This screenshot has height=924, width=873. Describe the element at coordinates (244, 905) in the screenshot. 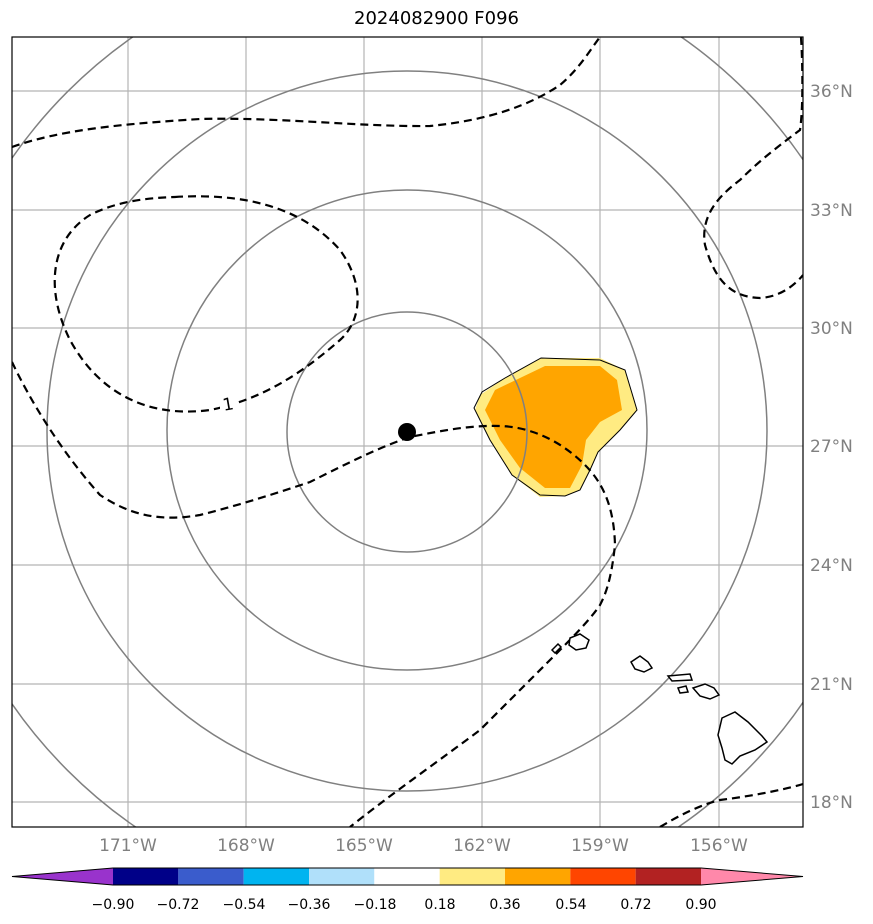

I see `colorbar-tick-label: −0.54` at that location.